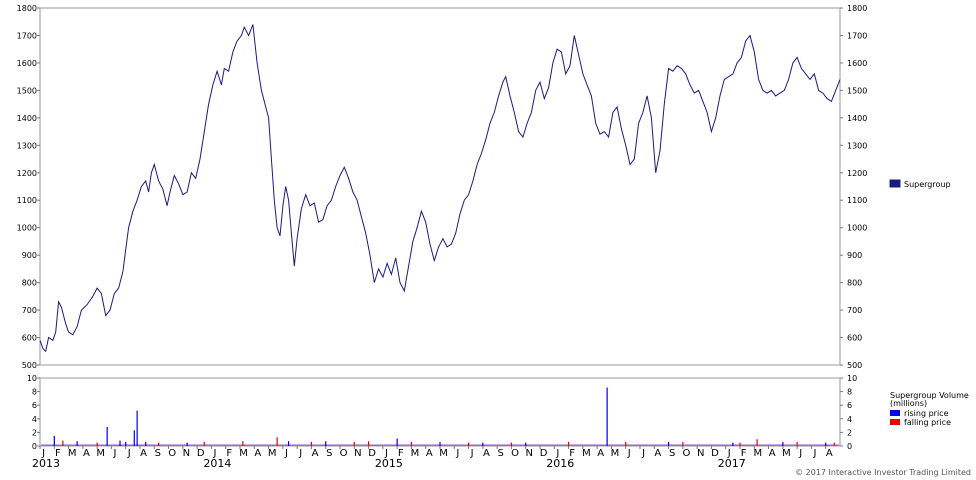  I want to click on volume-left-tick-label: 6, so click(34, 405).